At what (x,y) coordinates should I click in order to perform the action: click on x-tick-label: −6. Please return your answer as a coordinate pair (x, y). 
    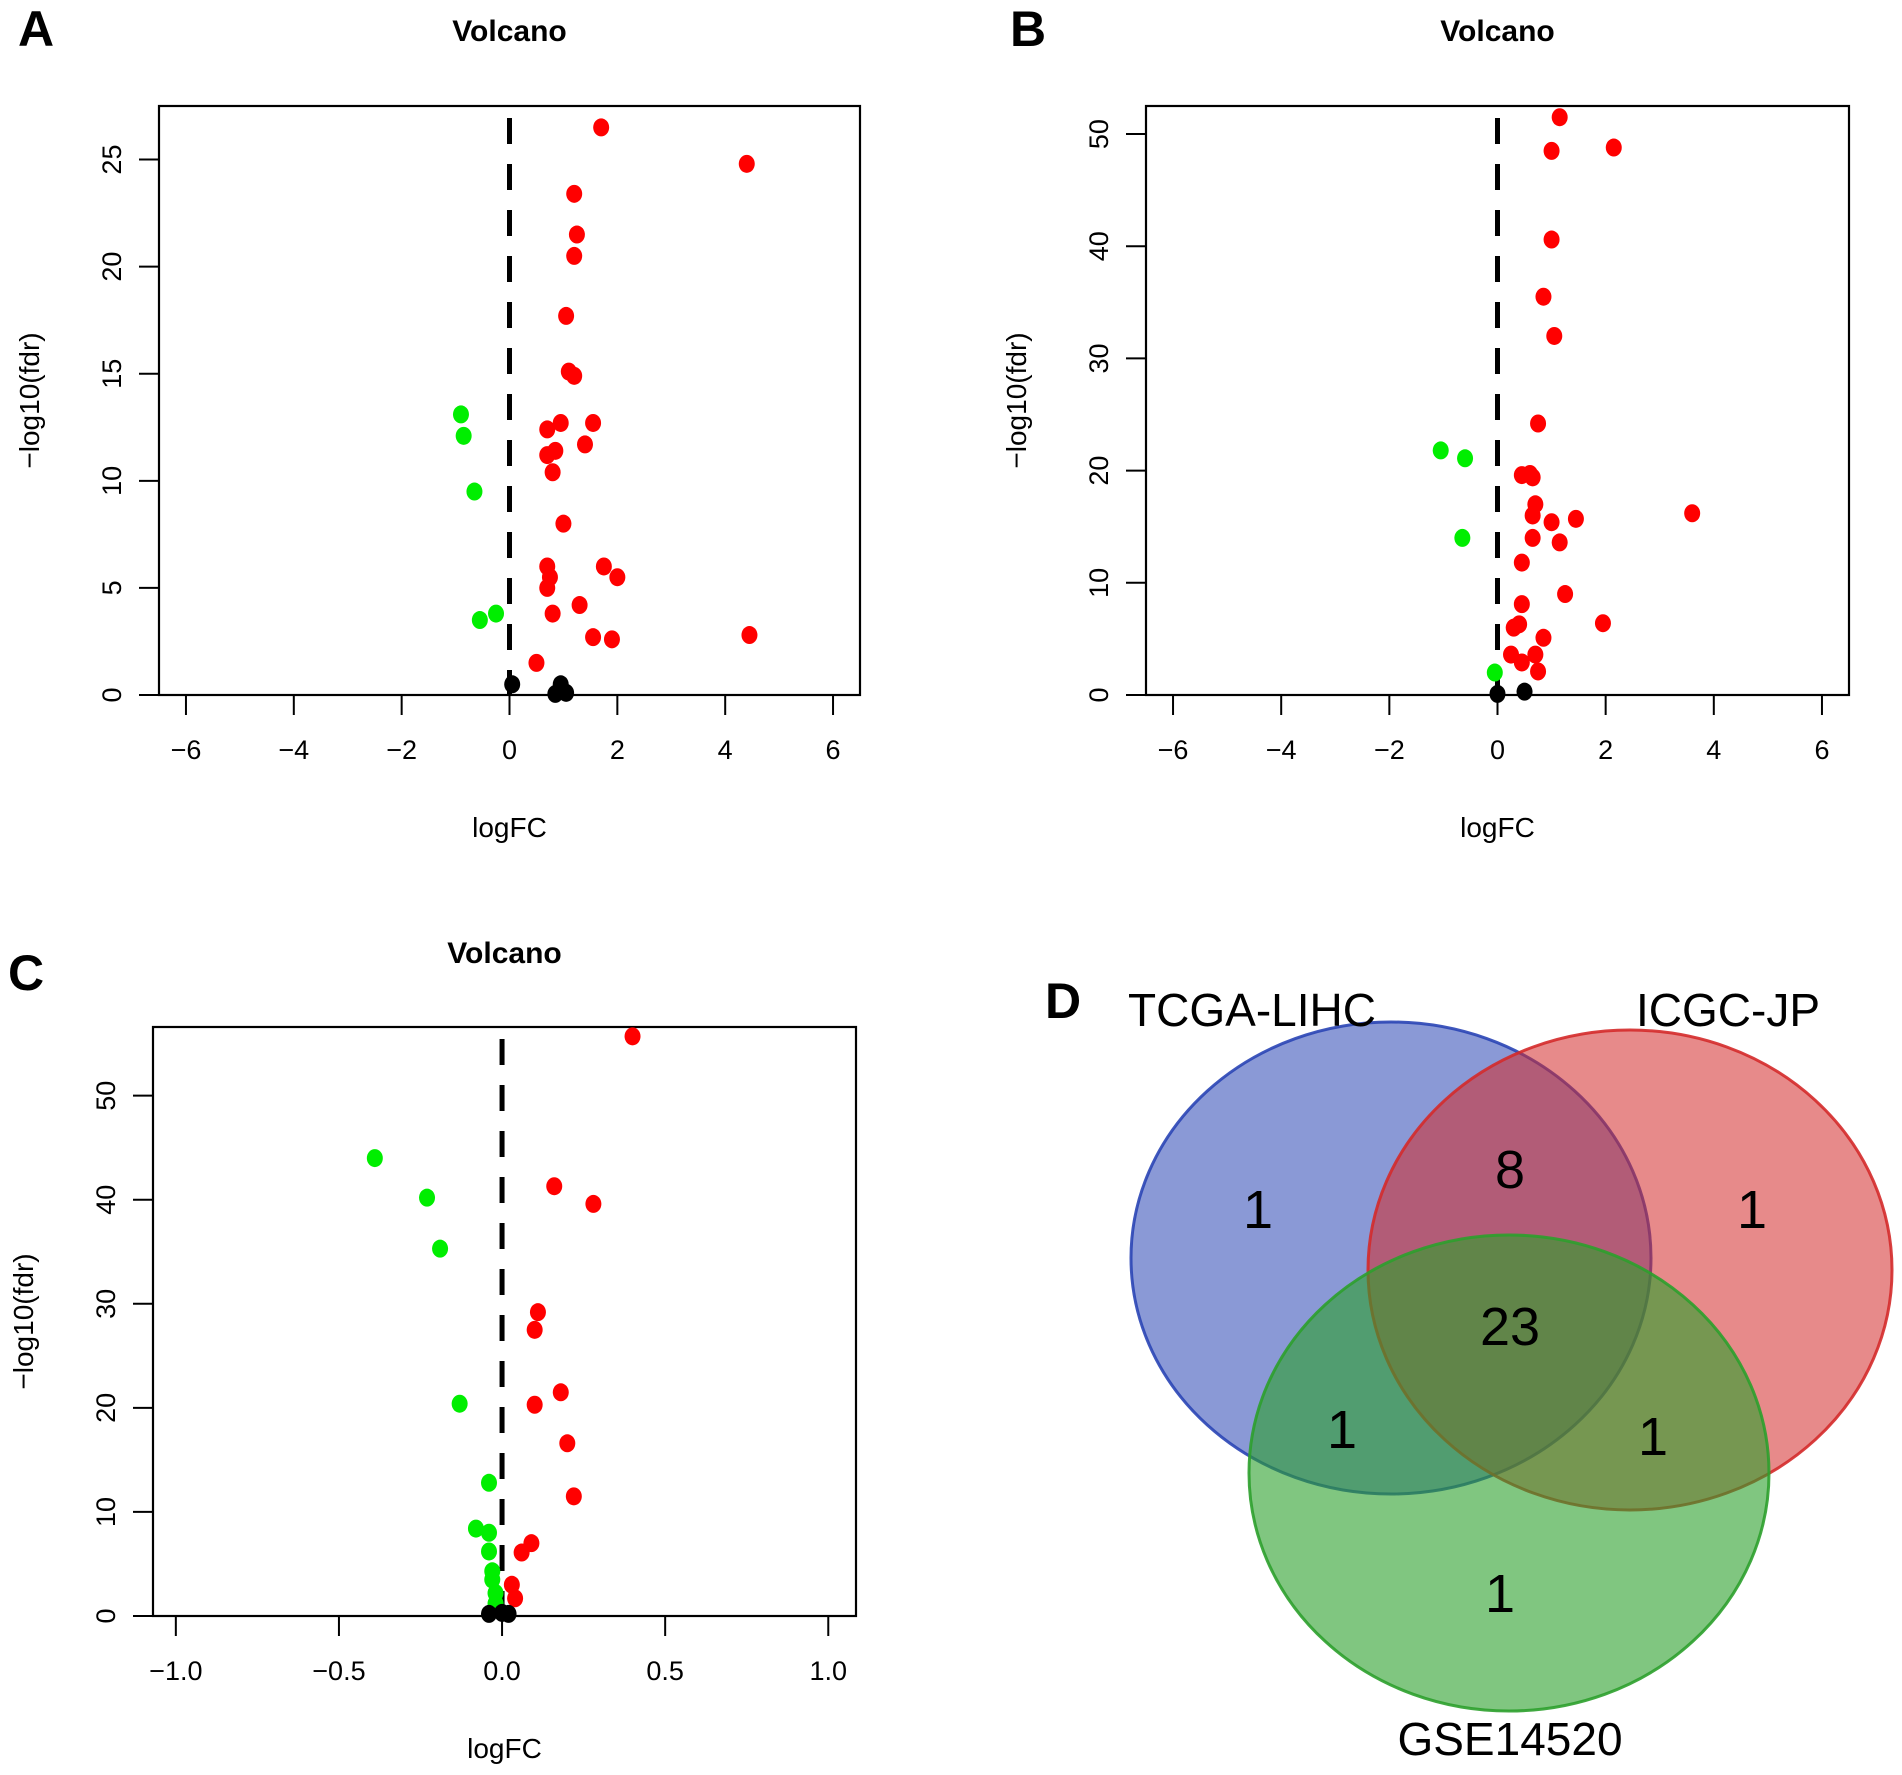
    Looking at the image, I should click on (1173, 750).